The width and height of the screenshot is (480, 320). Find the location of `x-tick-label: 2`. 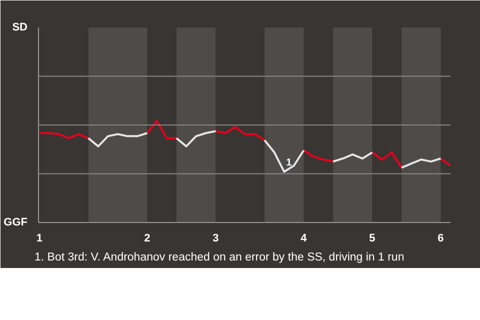

x-tick-label: 2 is located at coordinates (147, 238).